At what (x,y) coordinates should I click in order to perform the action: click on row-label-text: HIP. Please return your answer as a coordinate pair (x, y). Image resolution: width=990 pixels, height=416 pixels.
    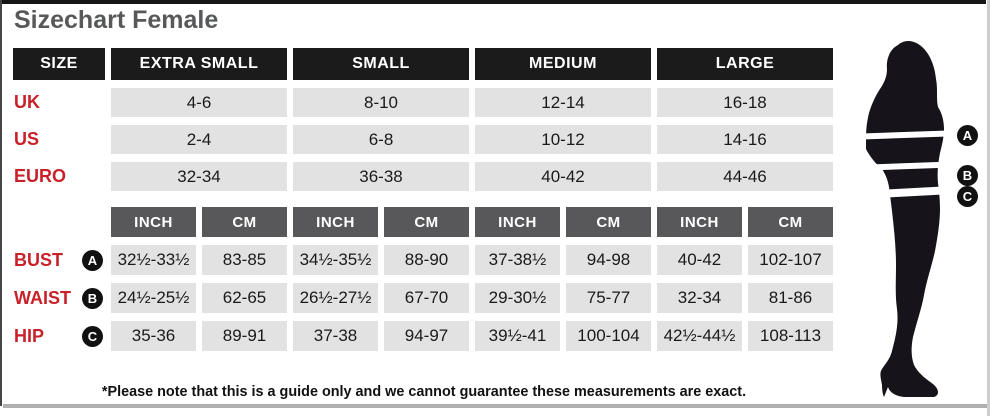
    Looking at the image, I should click on (29, 335).